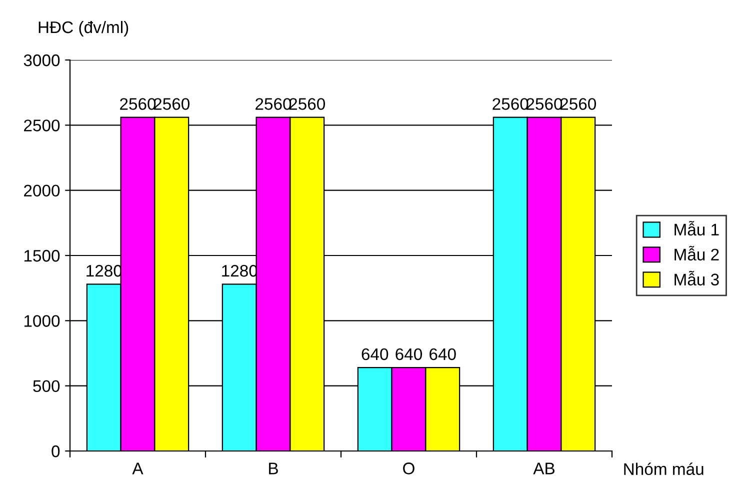  What do you see at coordinates (696, 253) in the screenshot?
I see `legend-label: Mẫu 2` at bounding box center [696, 253].